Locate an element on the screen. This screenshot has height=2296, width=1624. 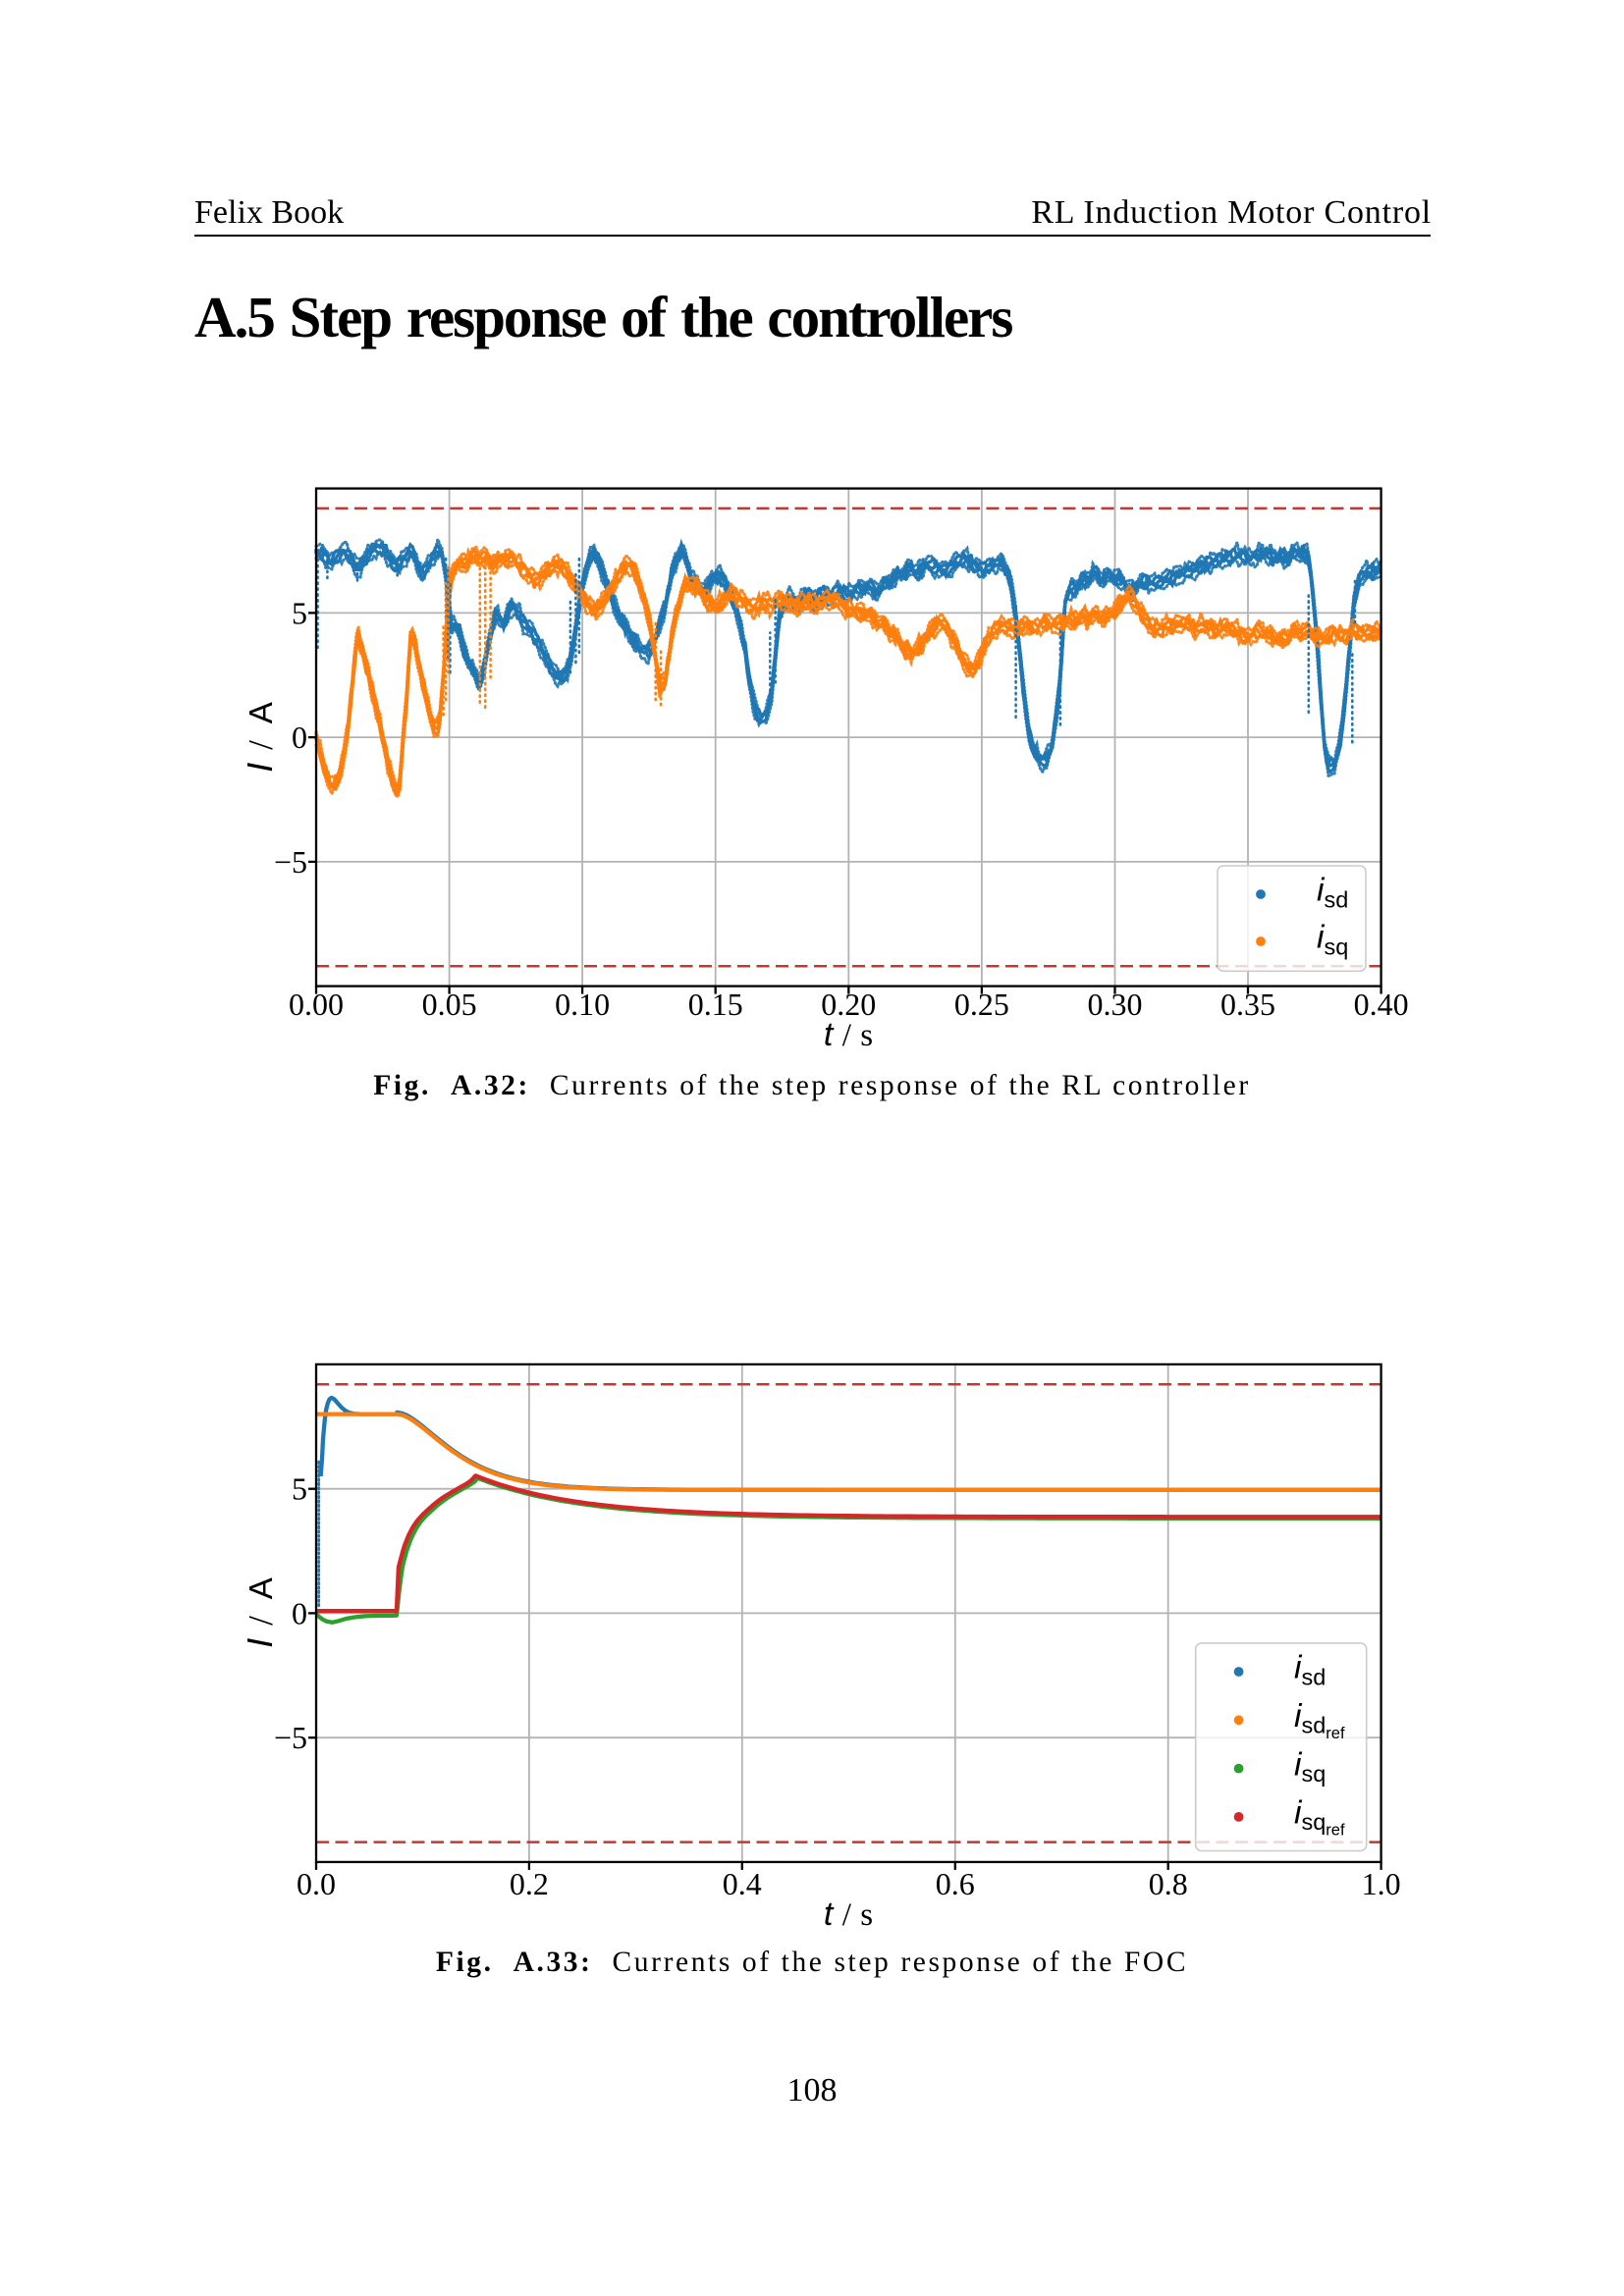
svg-text: 1.0 is located at coordinates (1381, 1883).